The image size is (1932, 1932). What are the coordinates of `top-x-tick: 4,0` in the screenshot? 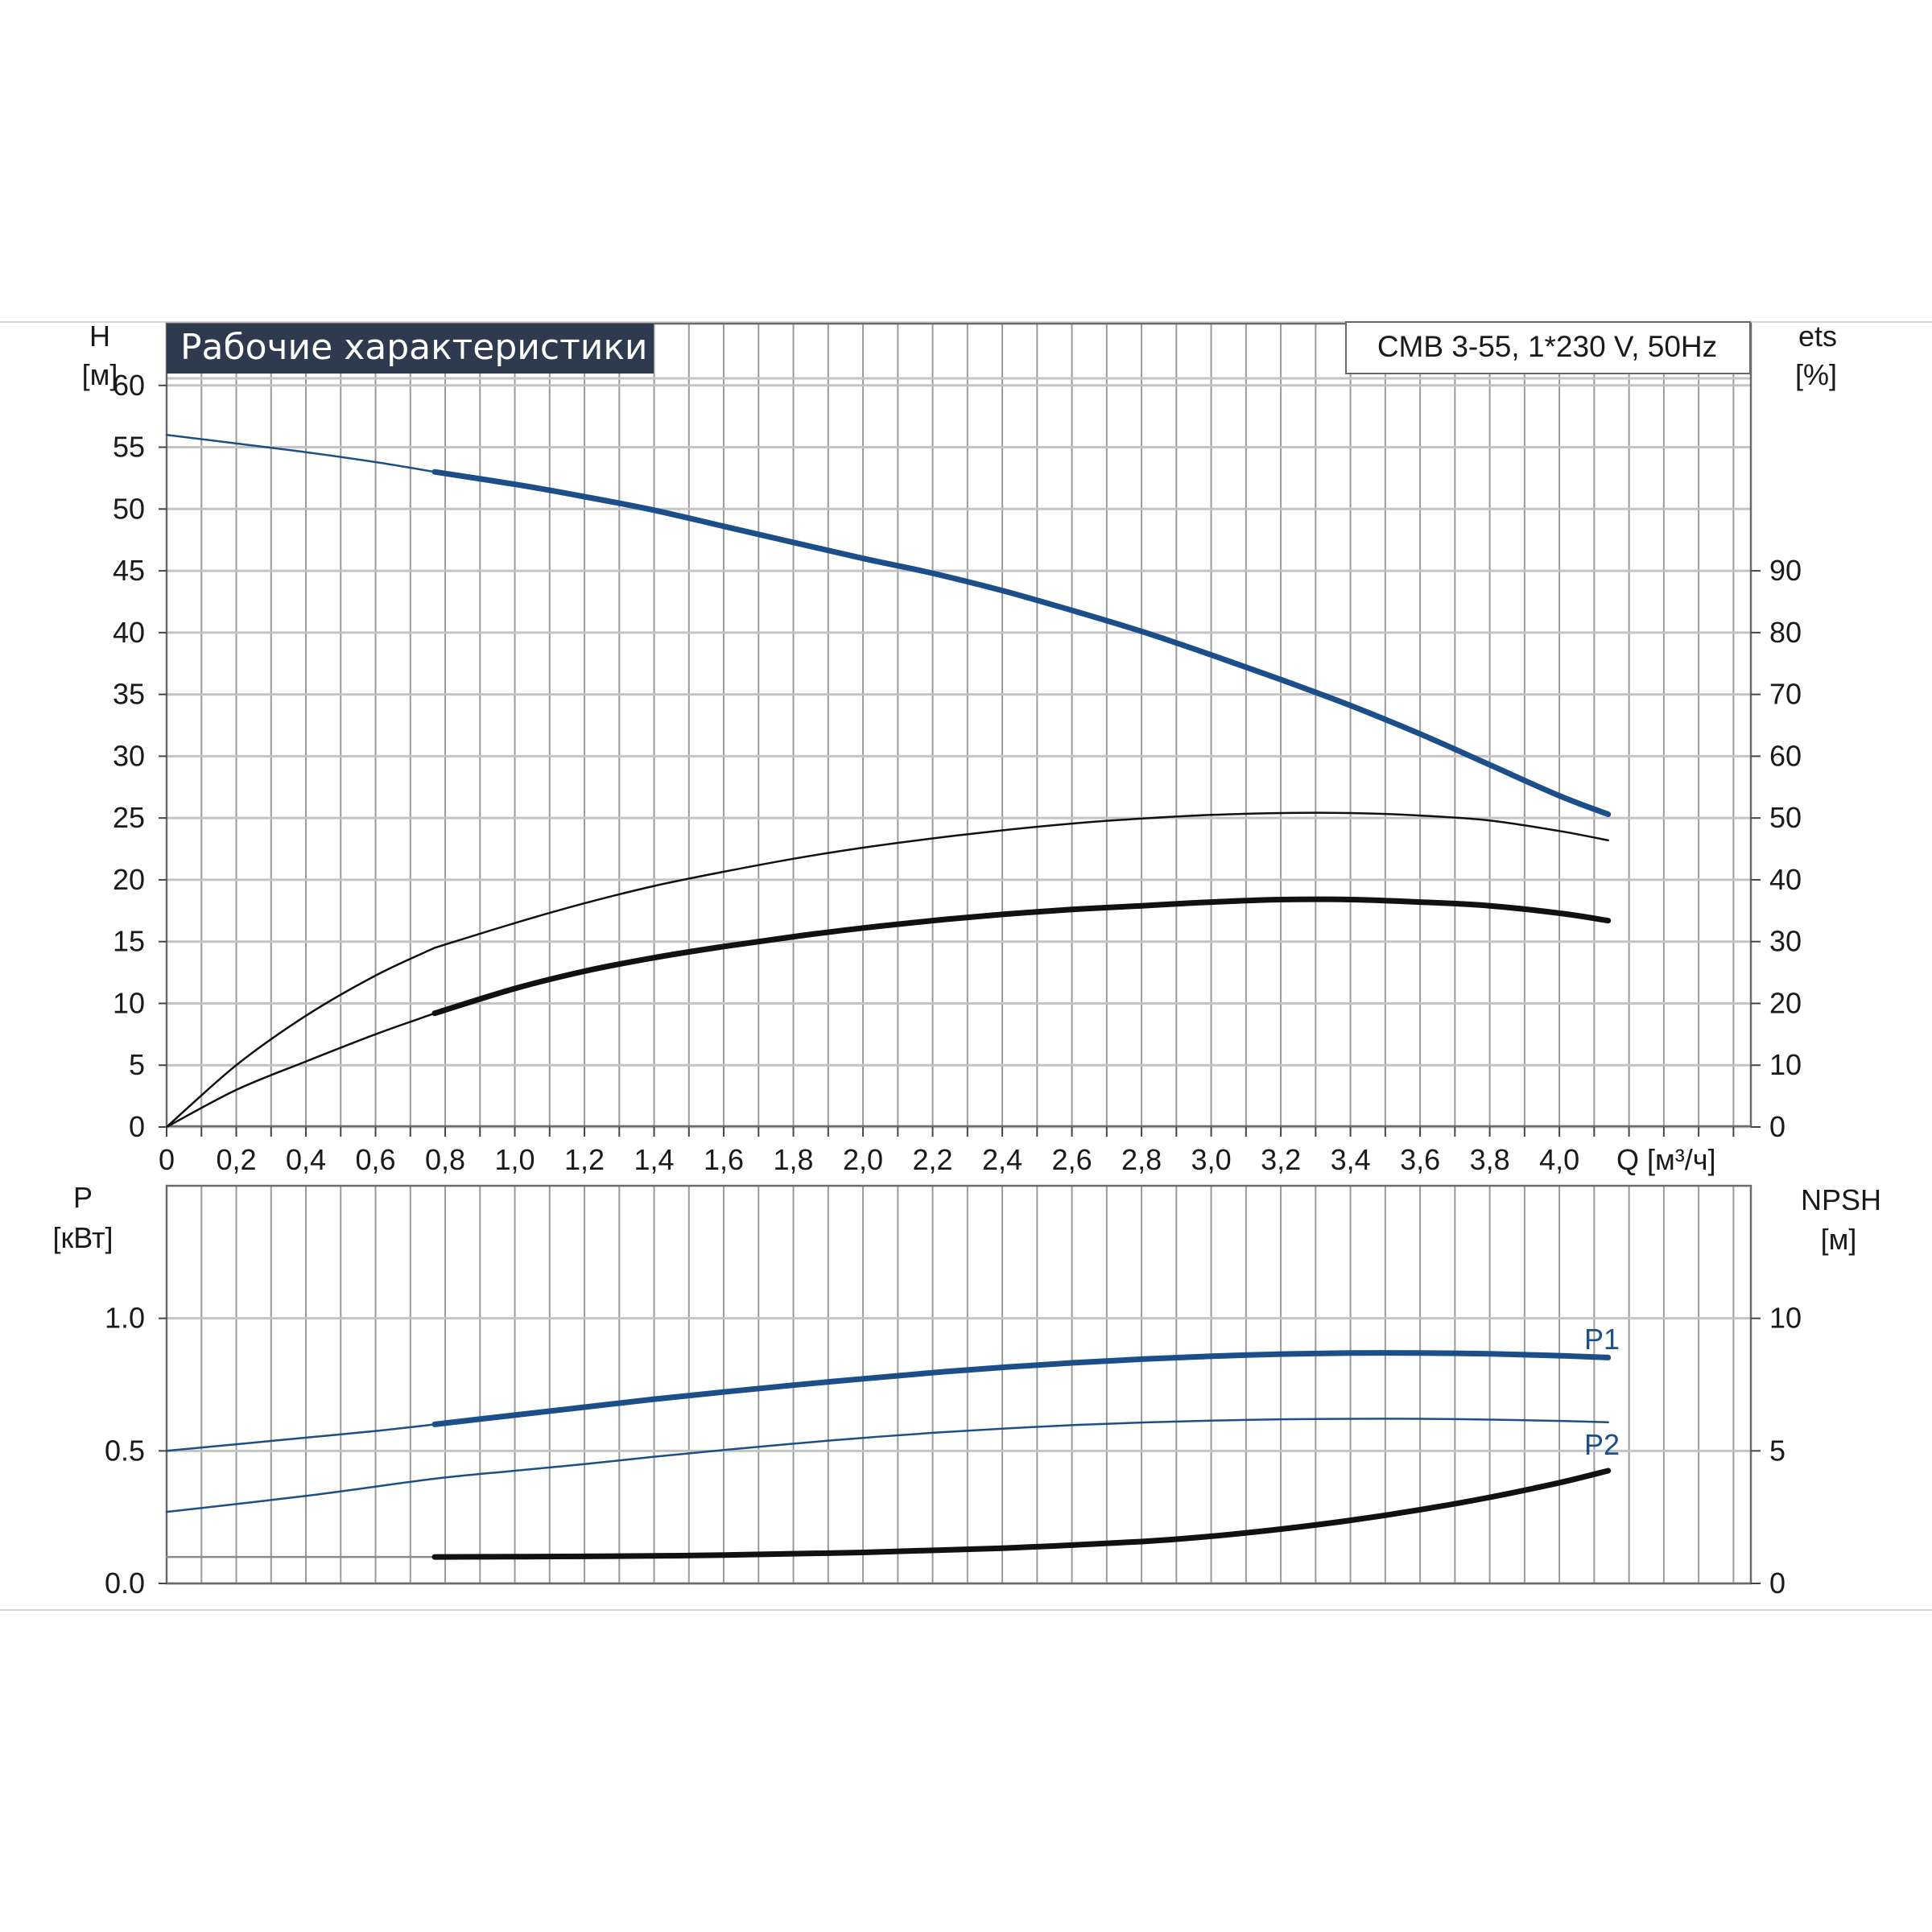 It's located at (1559, 1159).